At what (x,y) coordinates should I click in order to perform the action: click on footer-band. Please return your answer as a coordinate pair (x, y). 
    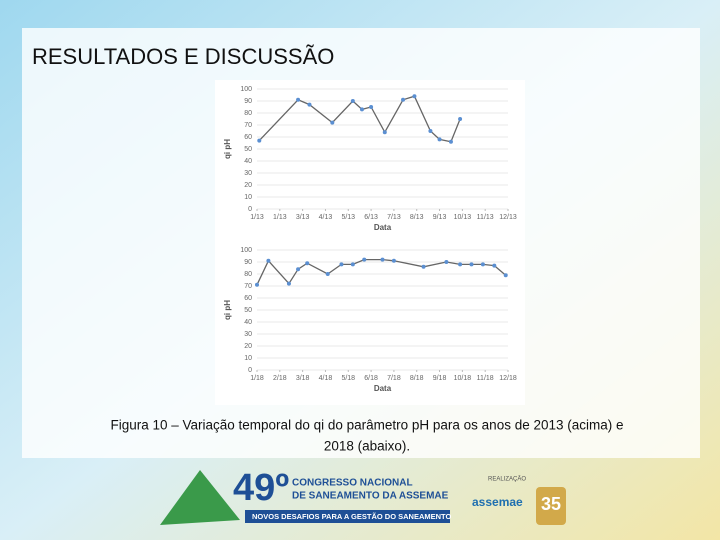
    Looking at the image, I should click on (347, 516).